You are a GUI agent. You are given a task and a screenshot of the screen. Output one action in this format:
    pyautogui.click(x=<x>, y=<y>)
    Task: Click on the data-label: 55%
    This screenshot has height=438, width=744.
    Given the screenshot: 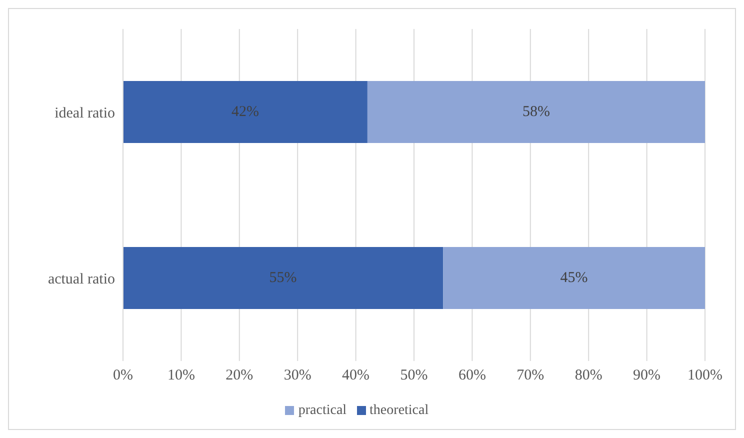 What is the action you would take?
    pyautogui.click(x=283, y=278)
    